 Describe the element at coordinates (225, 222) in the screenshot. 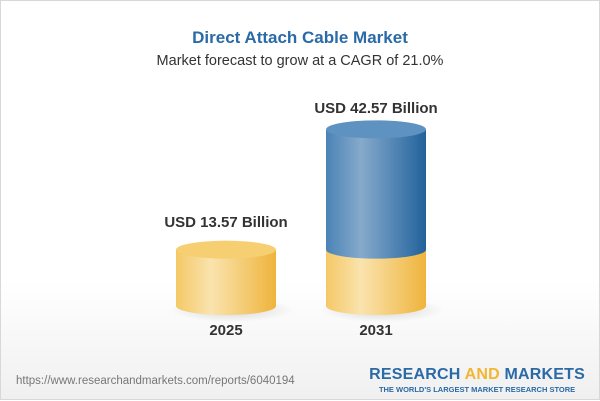

I see `data-label-2025: USD 13.57 Billion` at that location.